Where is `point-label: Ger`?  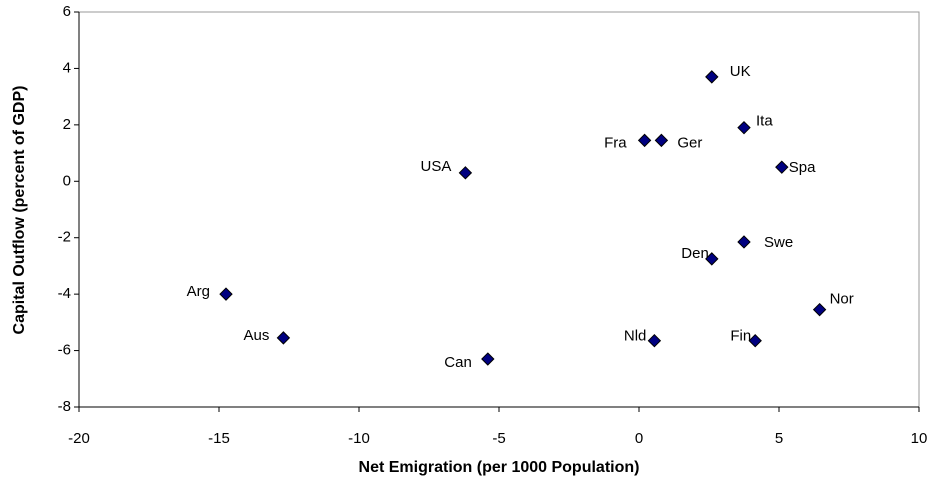
point-label: Ger is located at coordinates (689, 142).